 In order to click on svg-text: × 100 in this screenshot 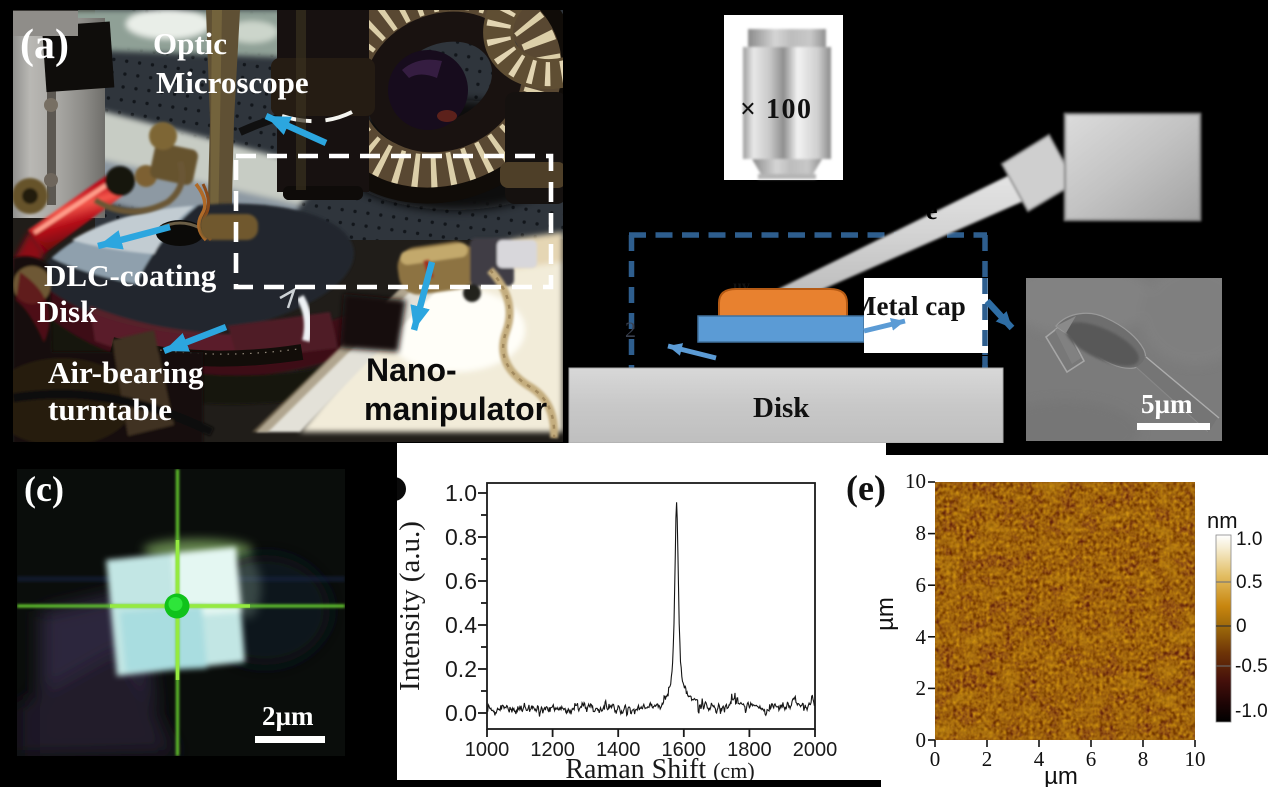, I will do `click(776, 109)`.